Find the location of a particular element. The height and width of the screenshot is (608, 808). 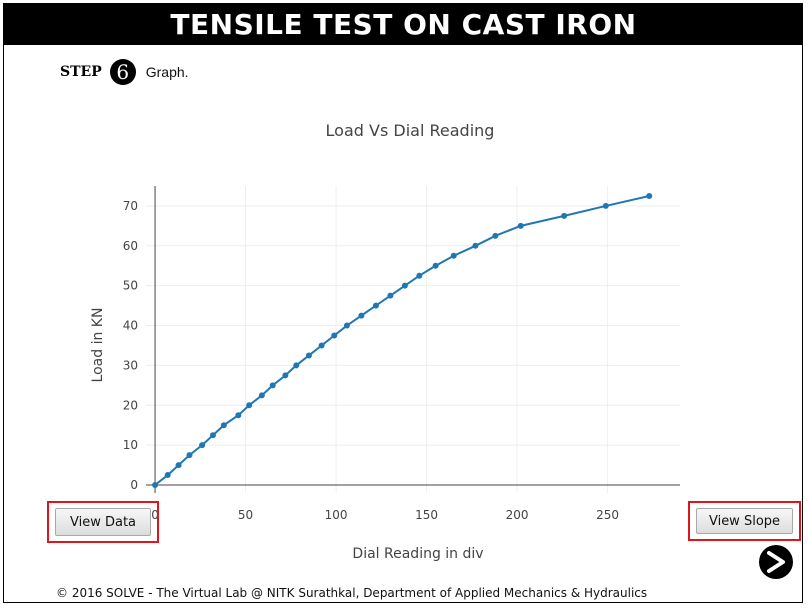

y-tick-label: 50 is located at coordinates (130, 286).